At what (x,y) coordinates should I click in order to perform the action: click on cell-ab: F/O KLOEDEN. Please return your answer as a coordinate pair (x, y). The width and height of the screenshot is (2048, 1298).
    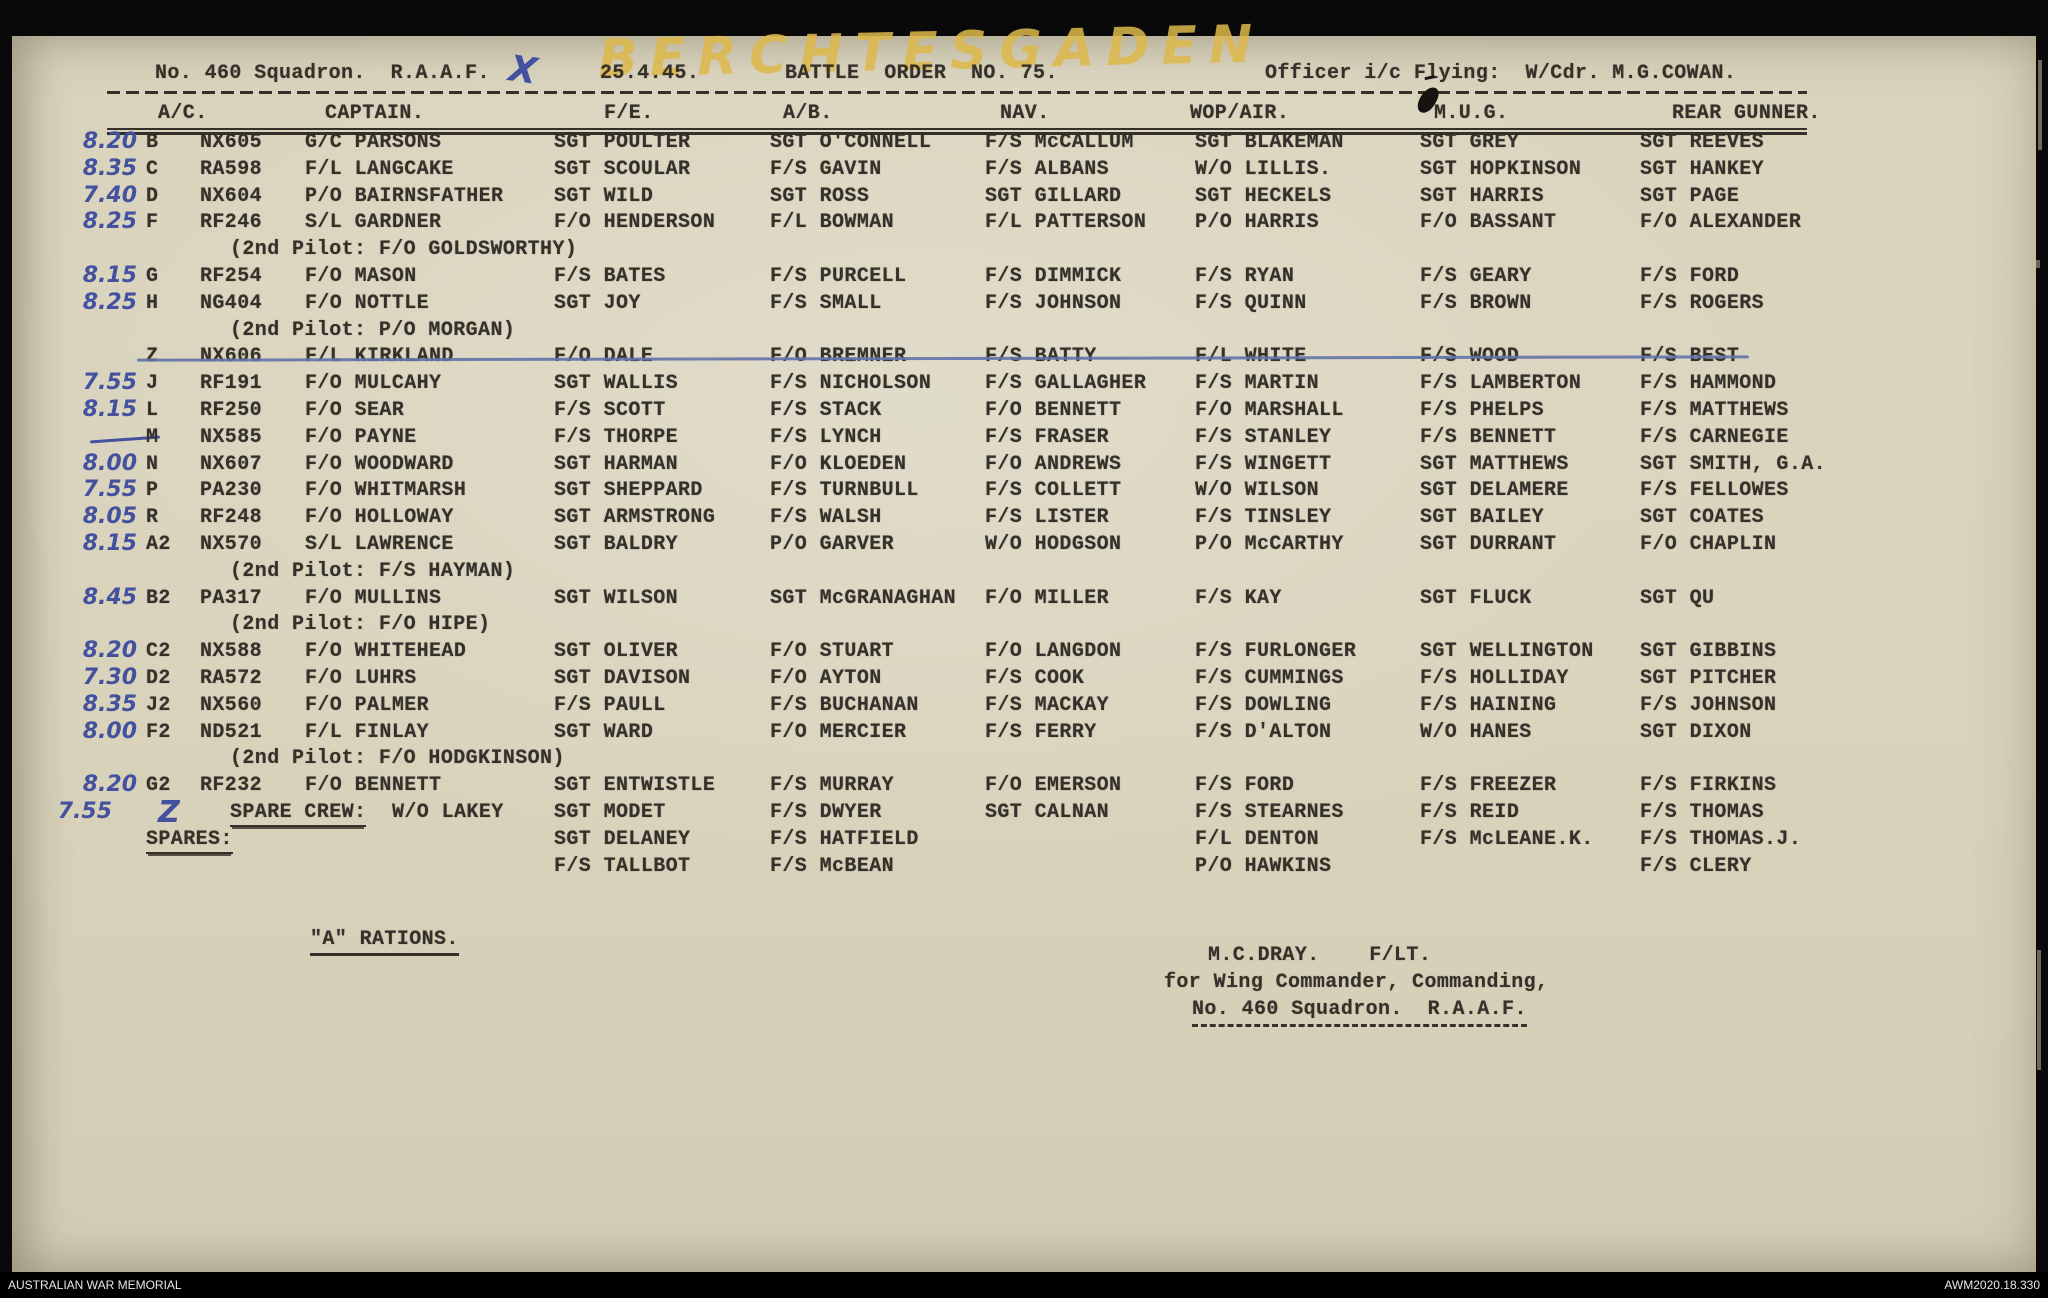
    Looking at the image, I should click on (838, 464).